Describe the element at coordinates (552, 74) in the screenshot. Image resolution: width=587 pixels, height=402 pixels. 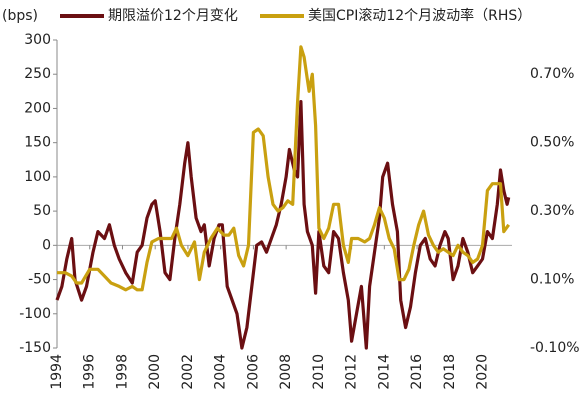
I see `y2-tick-label: 0.70%` at that location.